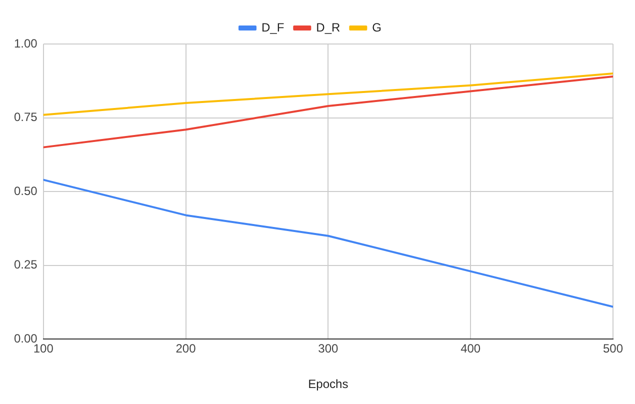 Image resolution: width=635 pixels, height=404 pixels. I want to click on x-tick-label: 400, so click(470, 349).